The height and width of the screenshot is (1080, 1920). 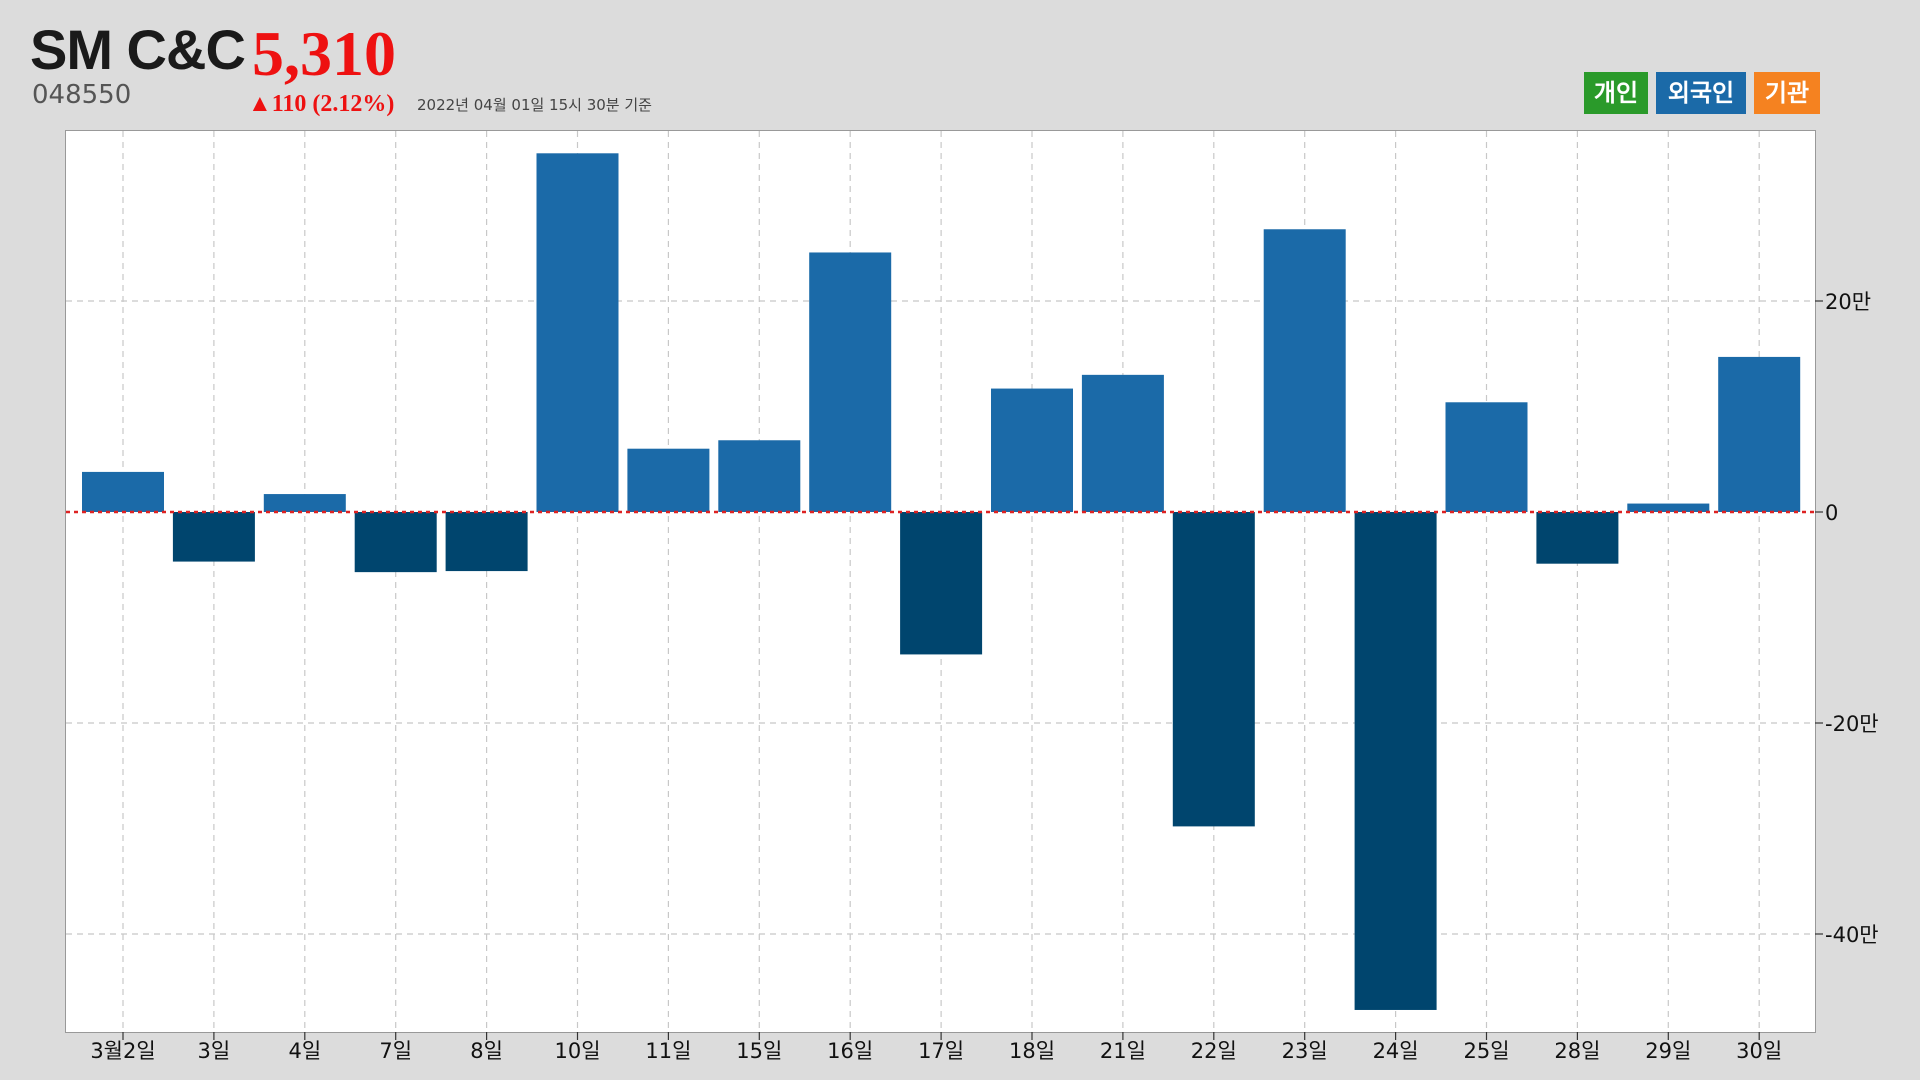 What do you see at coordinates (534, 105) in the screenshot?
I see `timestamp: 2022년 04월 01일 15시 30분 기준` at bounding box center [534, 105].